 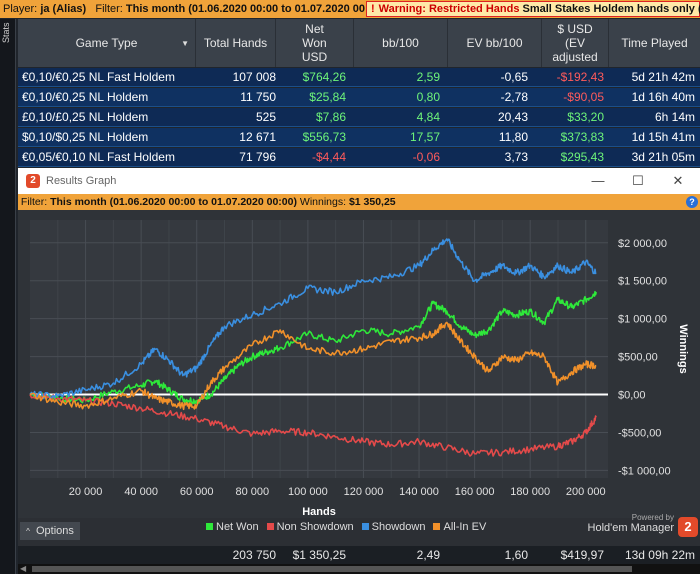 I want to click on chart-legend: Net Won Non Showdown Showdown All-In EV, so click(x=342, y=527).